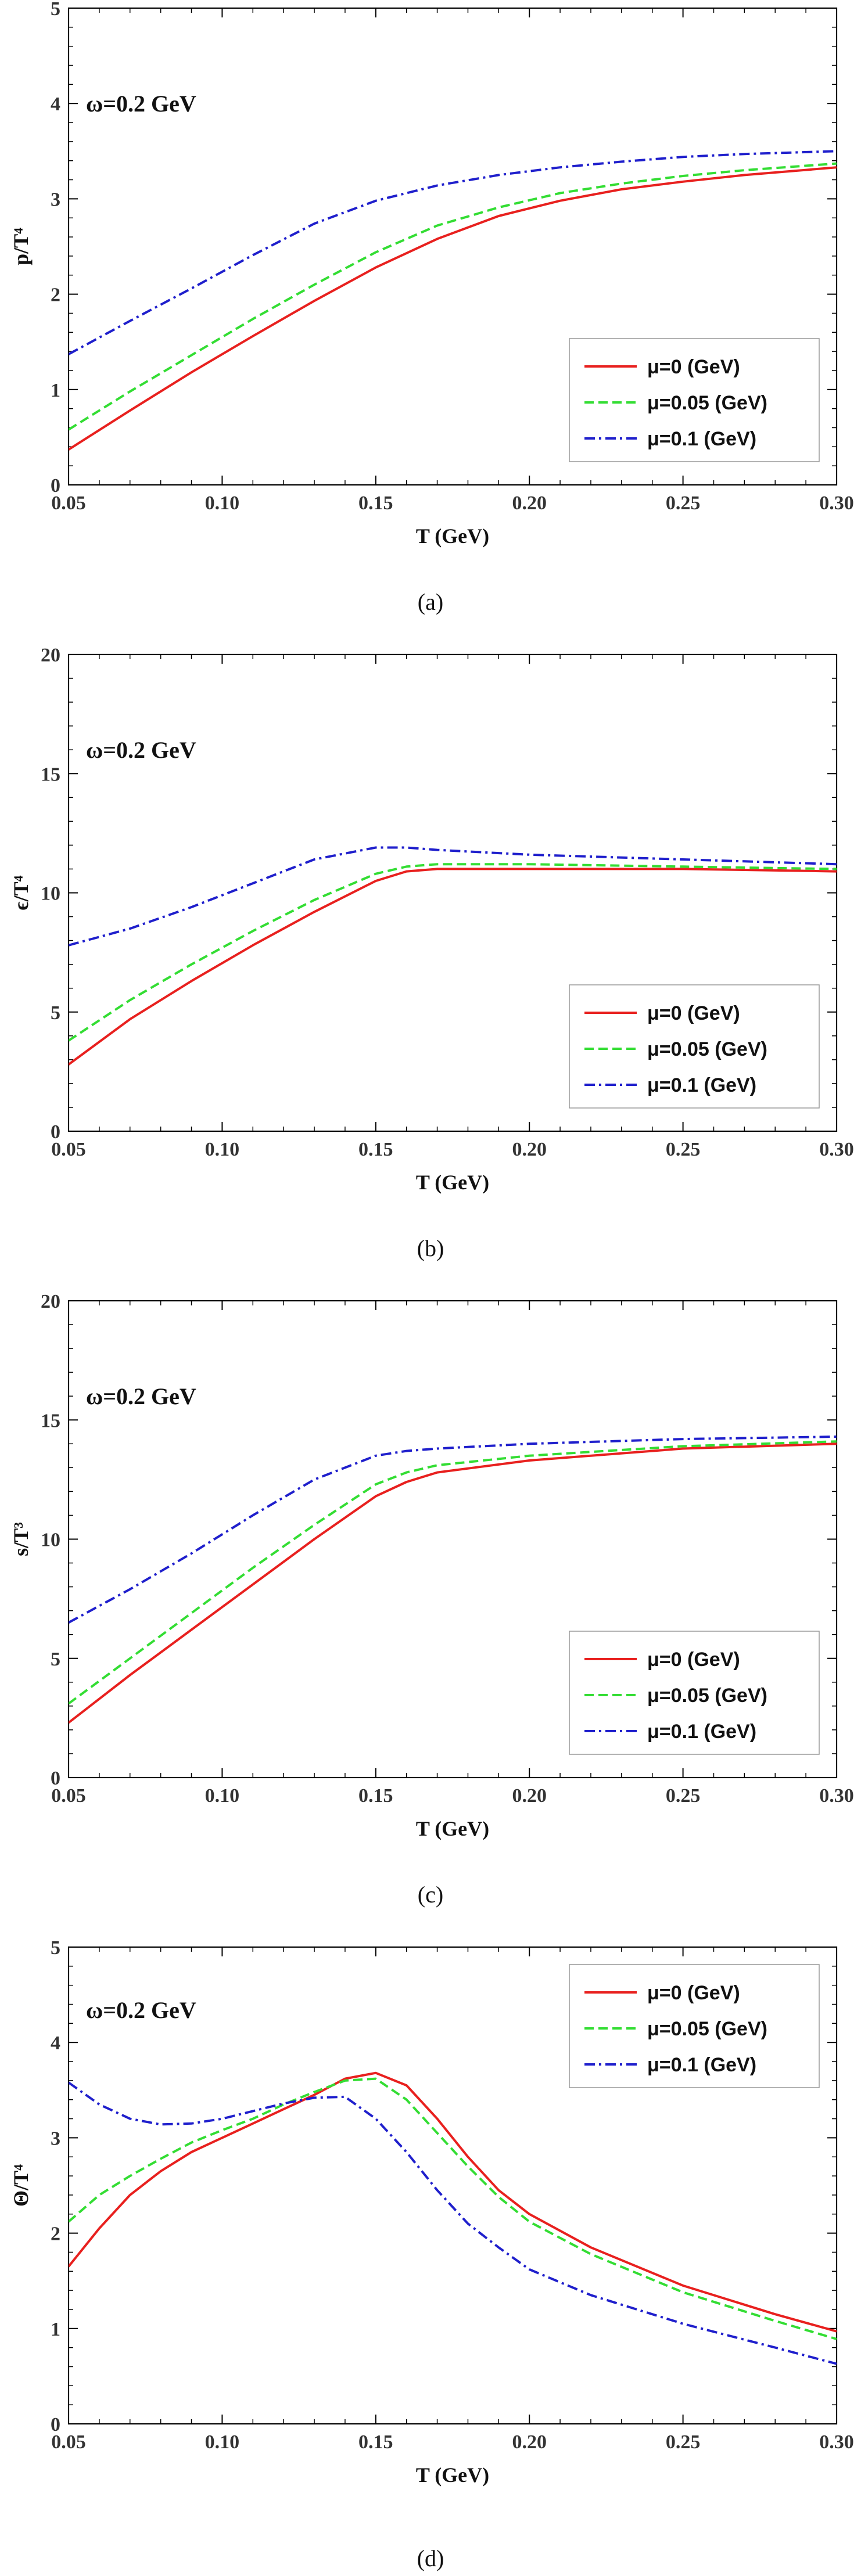 This screenshot has width=861, height=2576. Describe the element at coordinates (430, 1894) in the screenshot. I see `panel-caption: (c)` at that location.